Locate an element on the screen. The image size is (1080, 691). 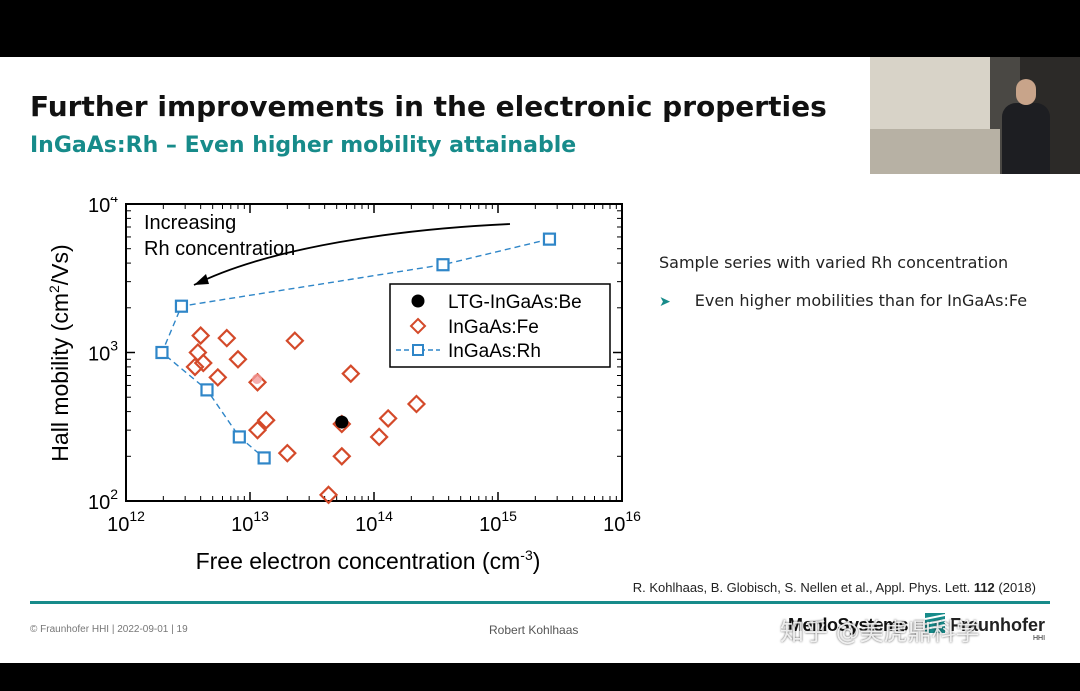
menlosystems-logo: MenloSystems is located at coordinates (848, 625).